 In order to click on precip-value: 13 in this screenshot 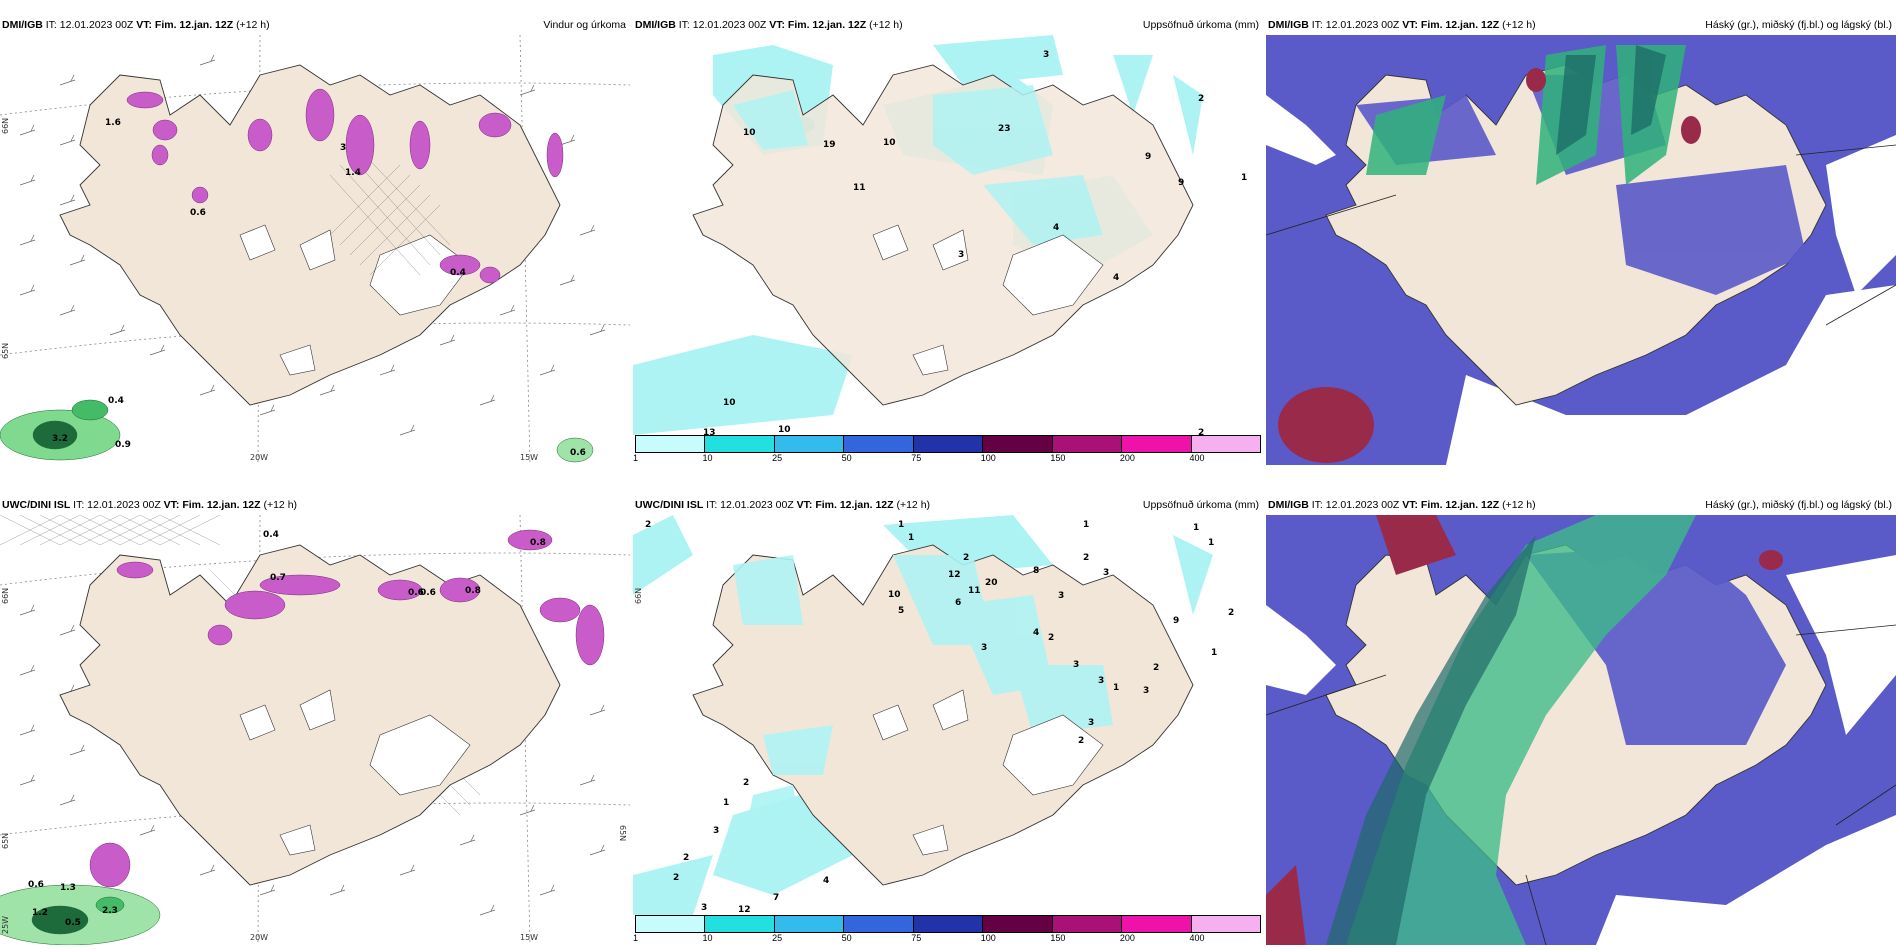, I will do `click(709, 431)`.